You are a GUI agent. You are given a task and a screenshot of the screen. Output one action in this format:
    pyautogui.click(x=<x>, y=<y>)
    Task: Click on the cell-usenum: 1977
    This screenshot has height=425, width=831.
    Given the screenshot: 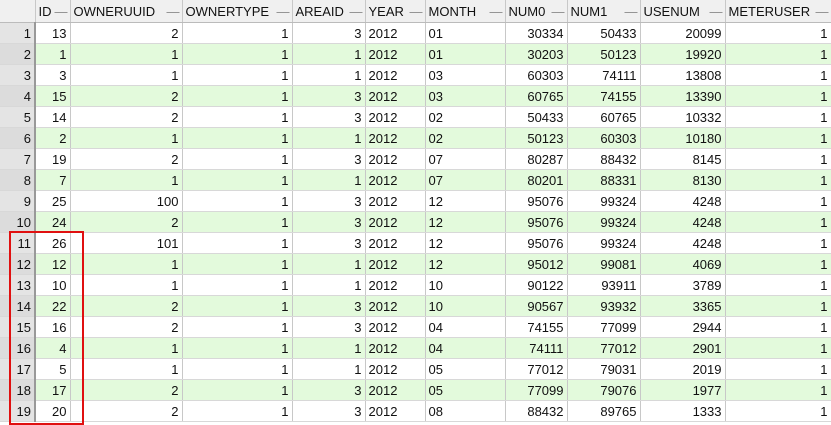 What is the action you would take?
    pyautogui.click(x=683, y=390)
    